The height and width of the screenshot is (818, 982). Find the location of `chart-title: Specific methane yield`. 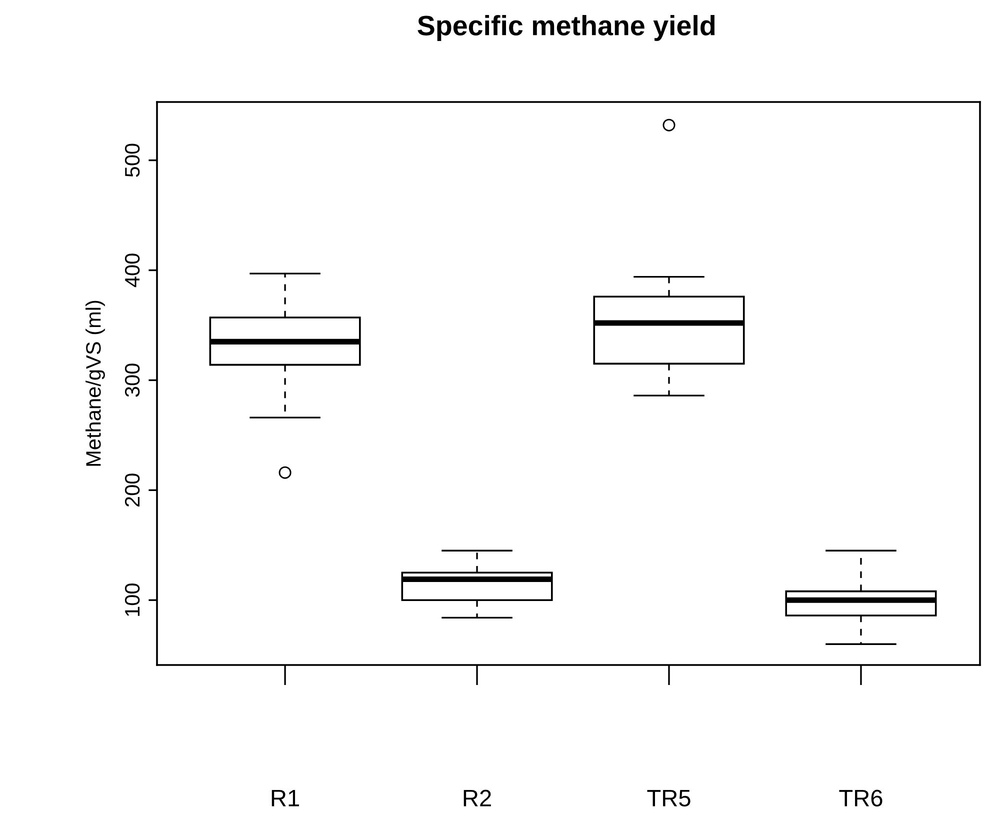

chart-title: Specific methane yield is located at coordinates (566, 28).